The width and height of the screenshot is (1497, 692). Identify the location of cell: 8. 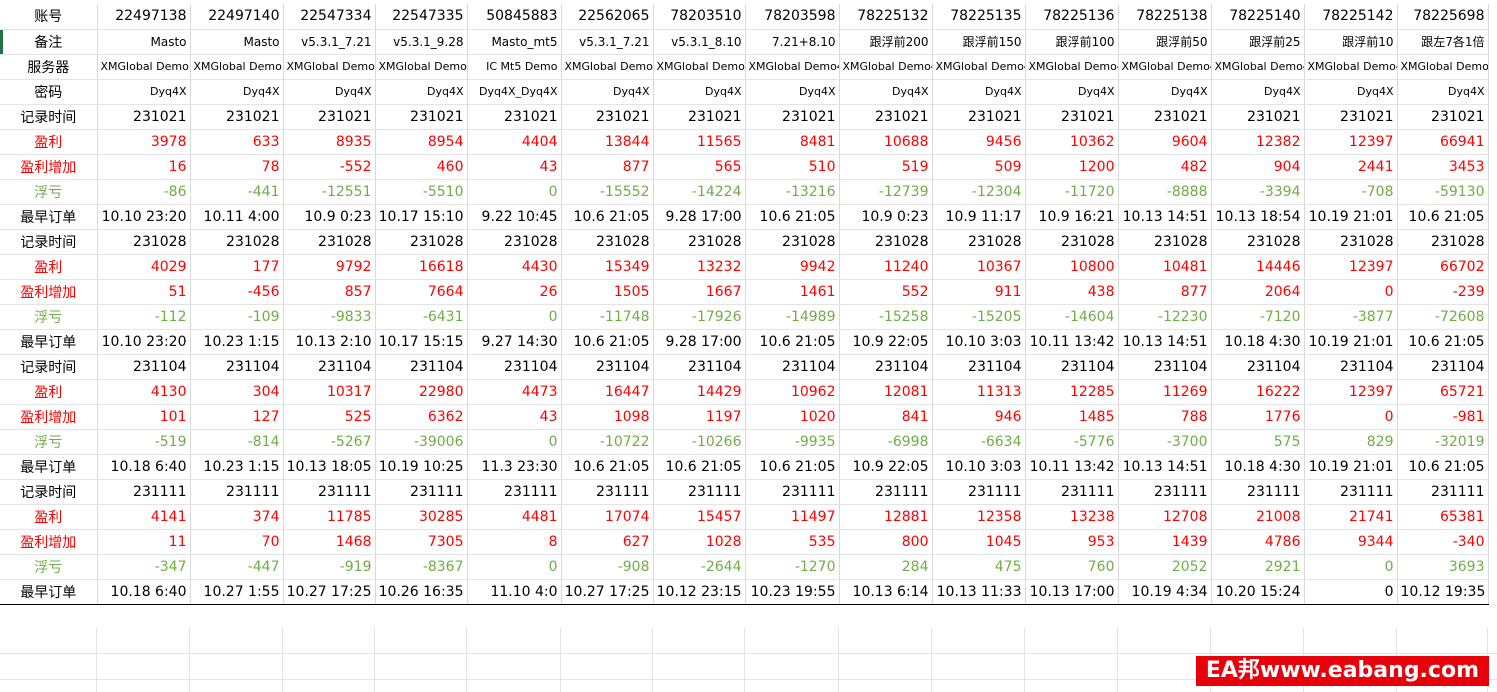
(514, 542).